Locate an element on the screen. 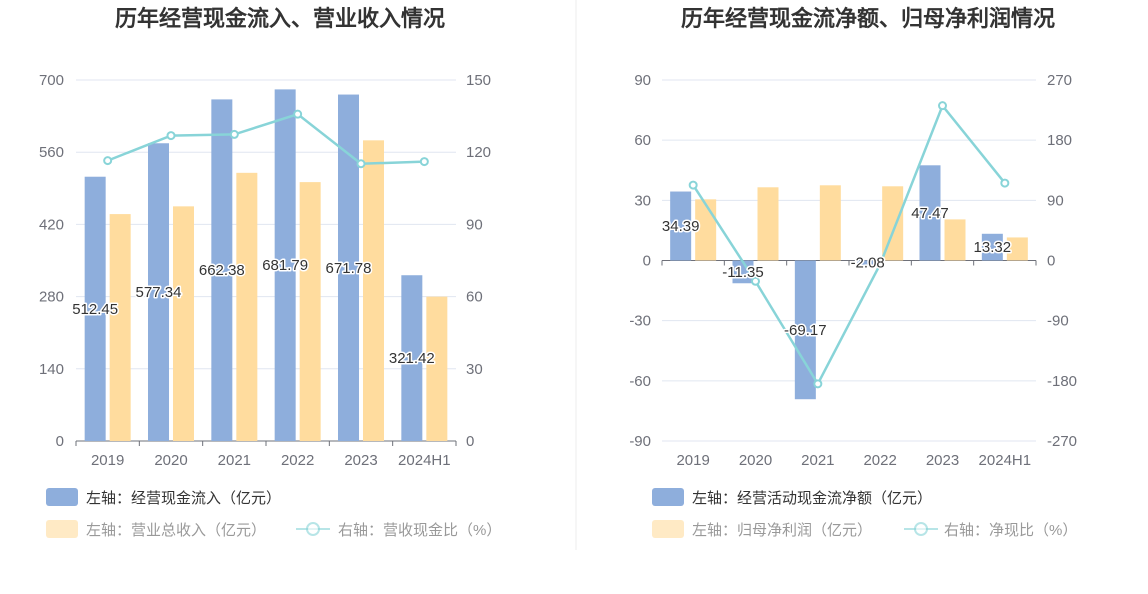 Image resolution: width=1148 pixels, height=594 pixels. legend-item-revenue: 左轴：营业总收入（亿元） is located at coordinates (156, 529).